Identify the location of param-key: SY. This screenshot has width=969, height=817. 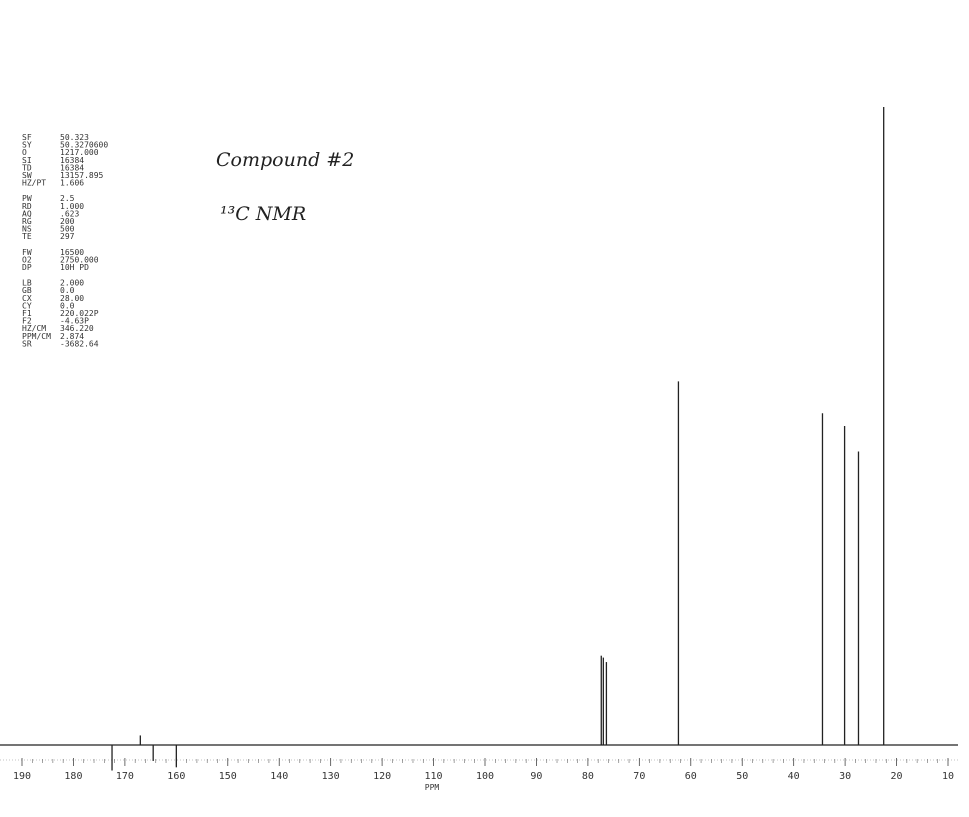
(27, 145).